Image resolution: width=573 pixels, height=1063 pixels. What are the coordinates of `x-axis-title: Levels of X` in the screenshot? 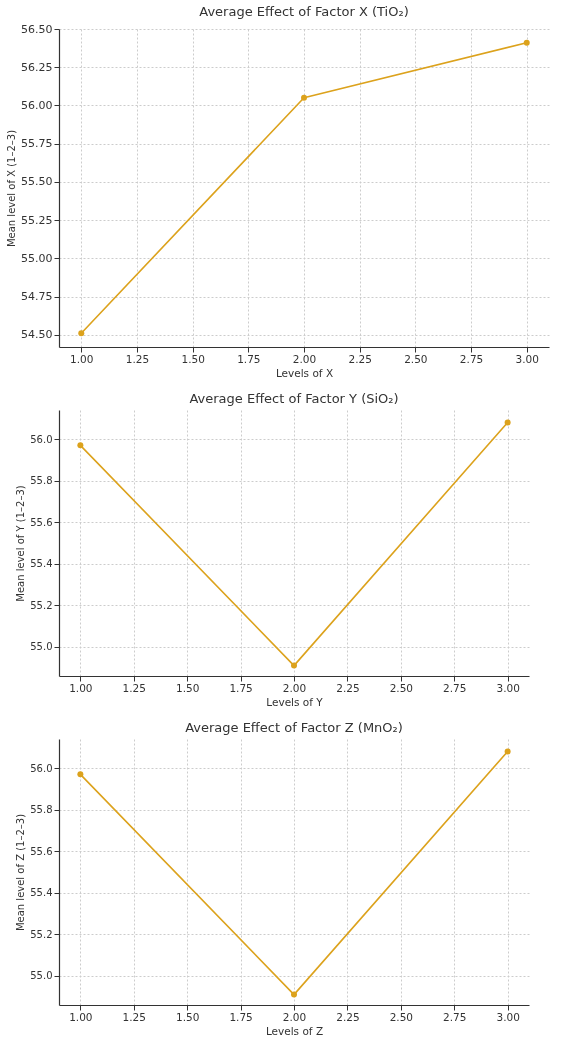 It's located at (304, 373).